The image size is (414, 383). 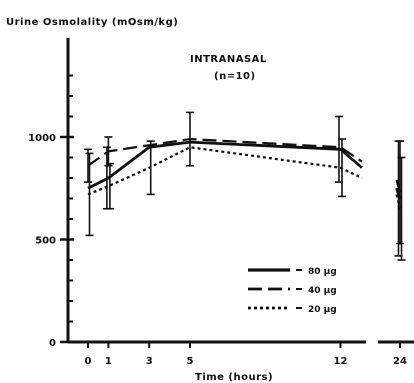 What do you see at coordinates (235, 76) in the screenshot?
I see `chart-subtitle: (n=10)` at bounding box center [235, 76].